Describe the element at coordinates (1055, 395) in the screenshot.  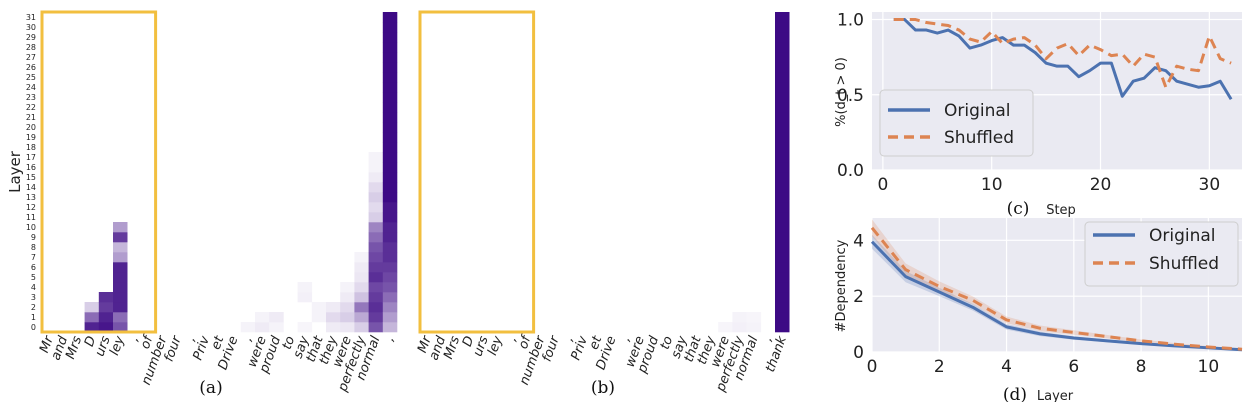
I see `line-d-xlabel: Layer` at that location.